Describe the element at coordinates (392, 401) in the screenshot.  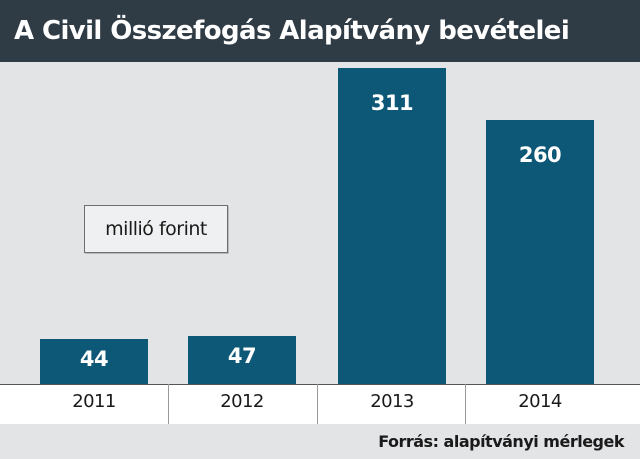
I see `x-tick-label-2013: 2013` at that location.